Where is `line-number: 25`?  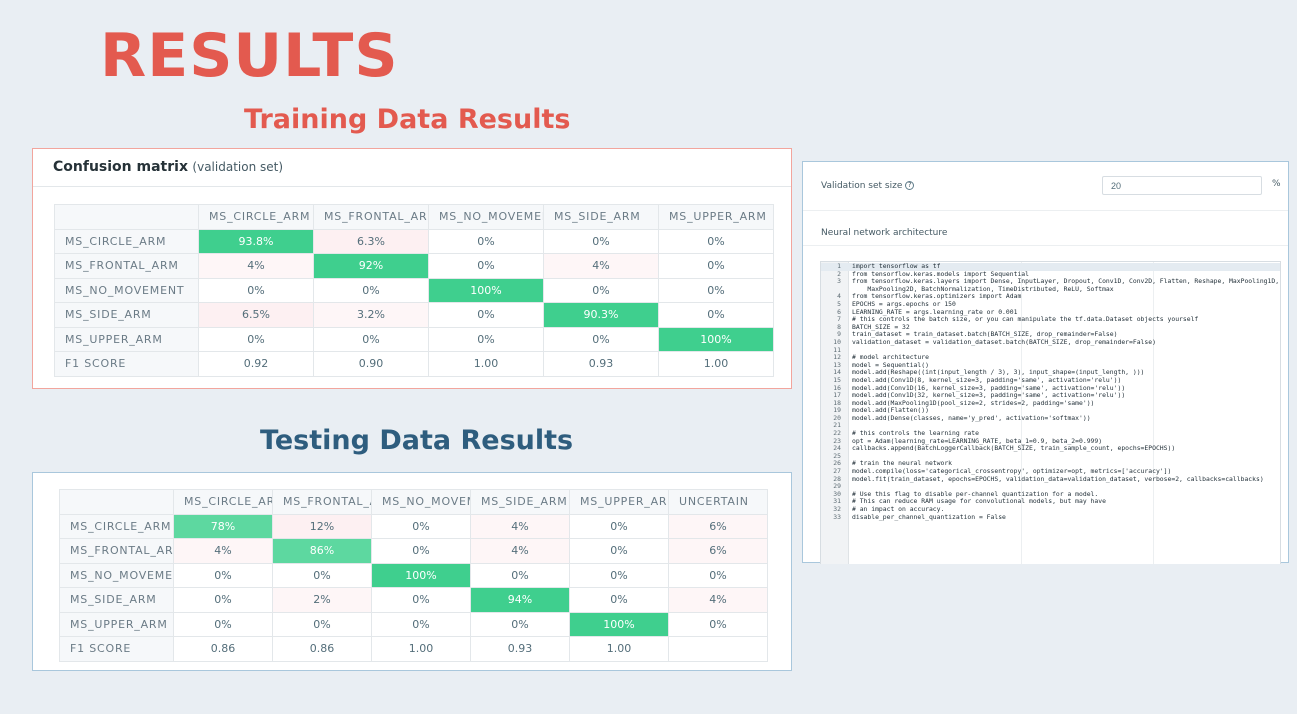
line-number: 25 is located at coordinates (837, 455).